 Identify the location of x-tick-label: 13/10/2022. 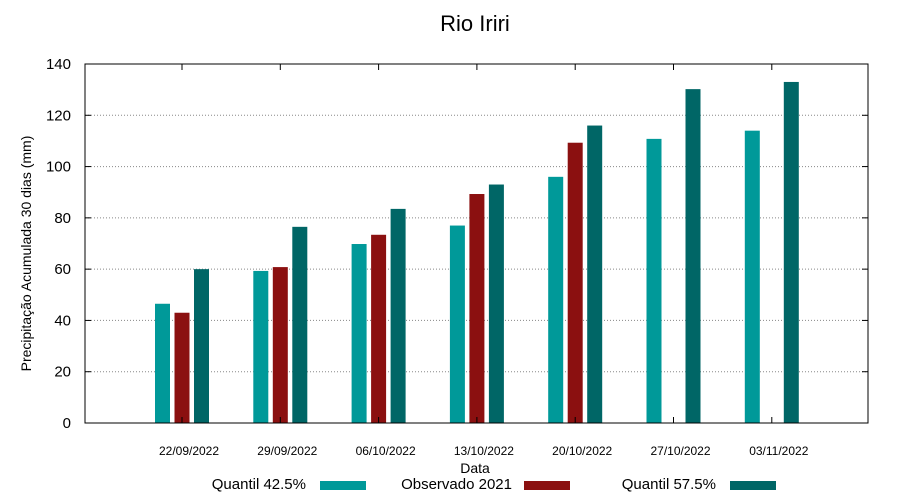
(484, 451).